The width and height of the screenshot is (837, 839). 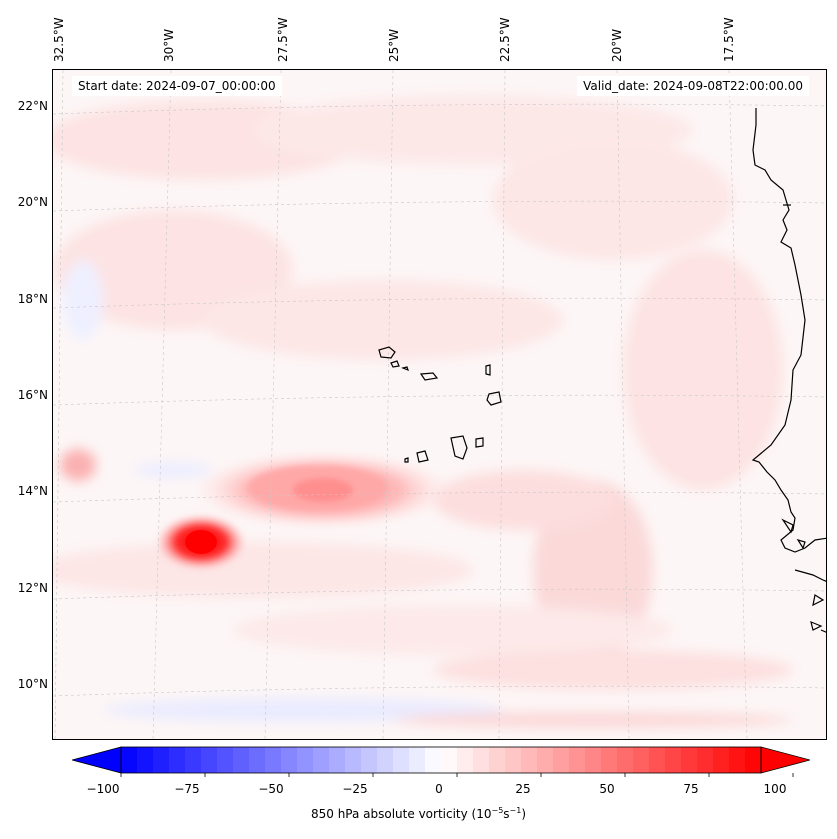 I want to click on cape-verde-islands, so click(x=440, y=404).